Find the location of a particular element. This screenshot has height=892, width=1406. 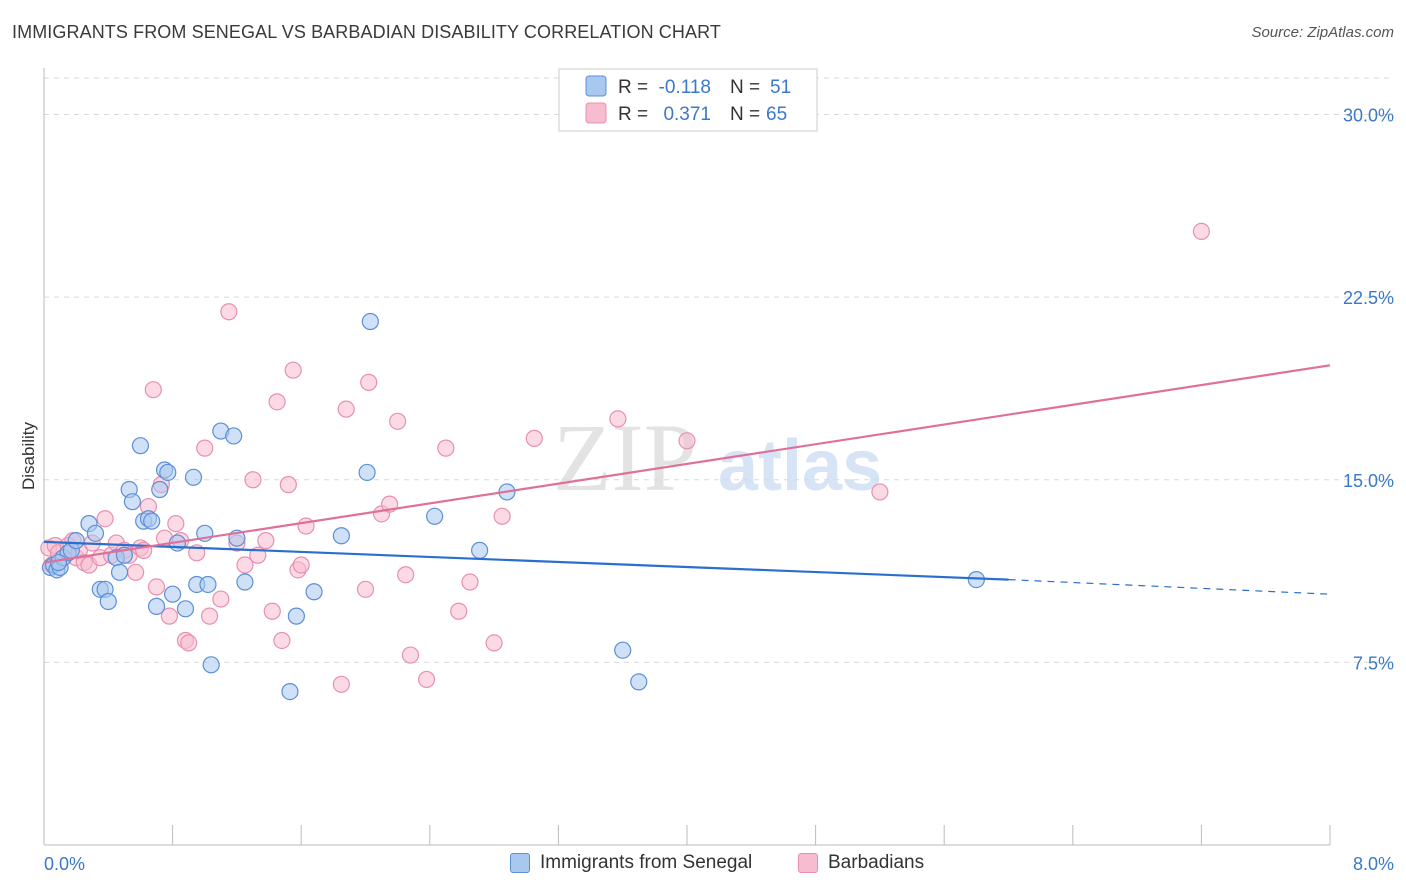

legend-swatch-pink is located at coordinates (596, 113).